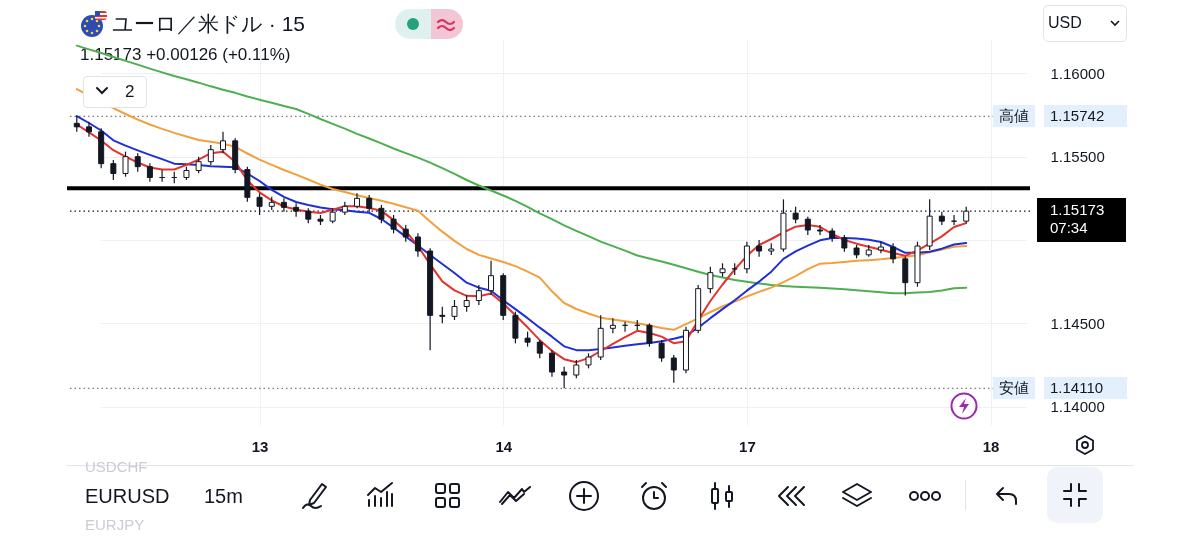 This screenshot has width=1200, height=555. I want to click on text: USD, so click(1065, 23).